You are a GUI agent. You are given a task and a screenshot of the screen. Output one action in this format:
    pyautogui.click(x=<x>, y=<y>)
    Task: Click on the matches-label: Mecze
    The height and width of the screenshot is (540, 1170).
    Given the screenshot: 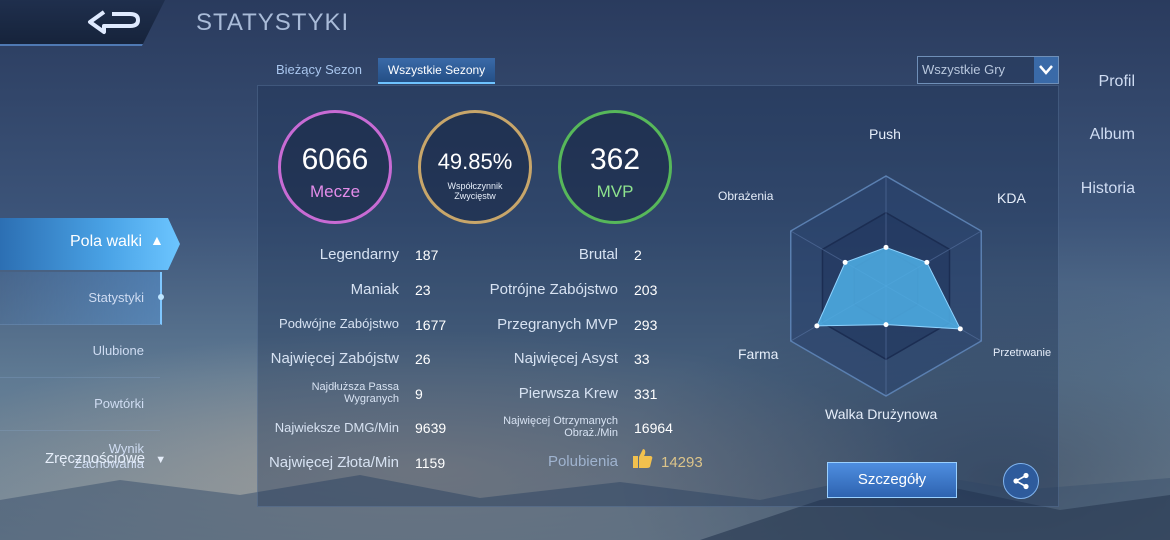 What is the action you would take?
    pyautogui.click(x=335, y=191)
    